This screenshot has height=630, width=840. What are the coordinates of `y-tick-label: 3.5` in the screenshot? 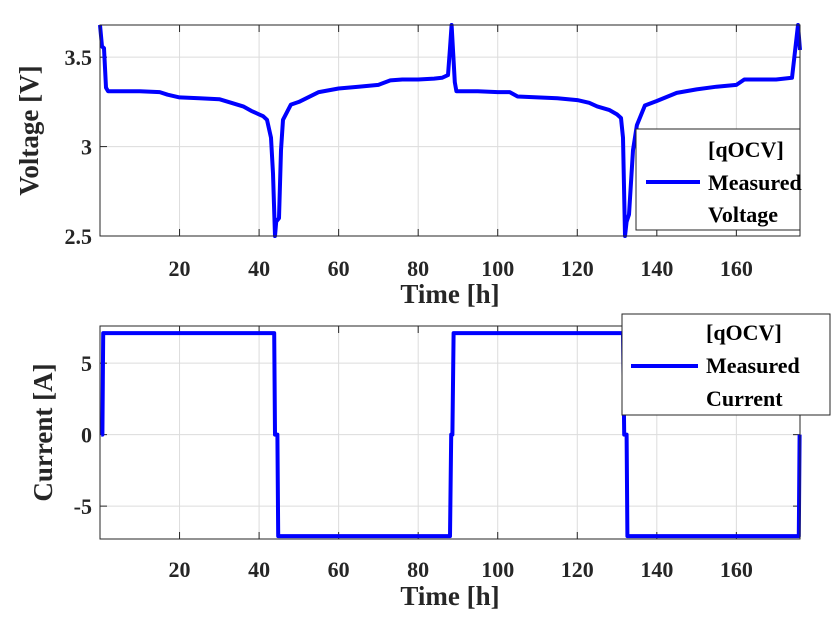 It's located at (79, 57).